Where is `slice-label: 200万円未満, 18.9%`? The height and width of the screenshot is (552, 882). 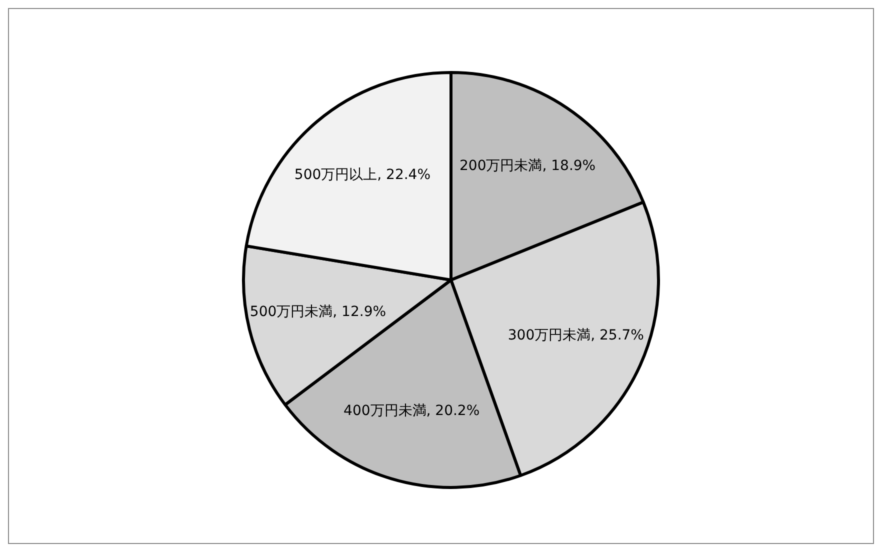 slice-label: 200万円未満, 18.9% is located at coordinates (528, 166).